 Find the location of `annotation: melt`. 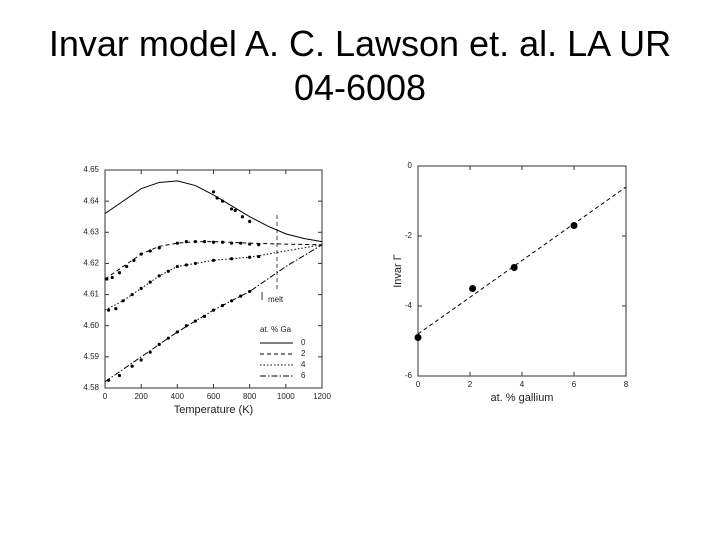

annotation: melt is located at coordinates (276, 299).